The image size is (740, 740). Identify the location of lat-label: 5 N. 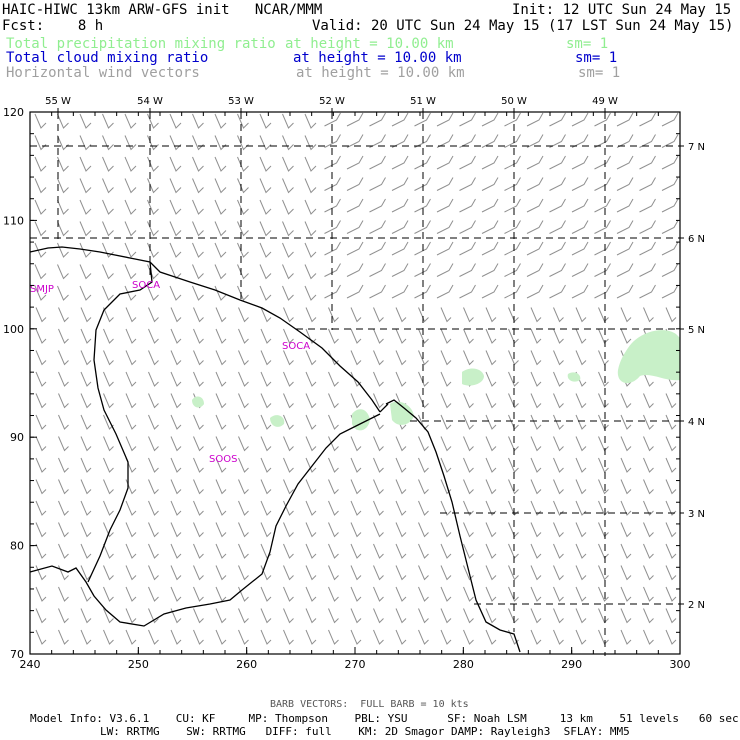
(696, 330).